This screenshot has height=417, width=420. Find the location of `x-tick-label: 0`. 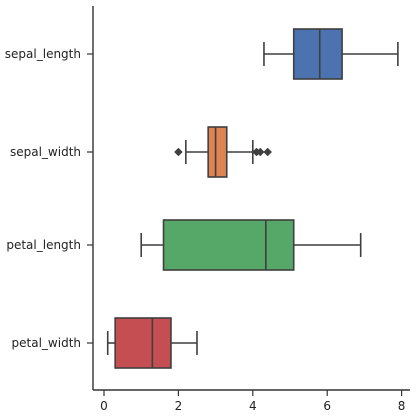

x-tick-label: 0 is located at coordinates (104, 406).